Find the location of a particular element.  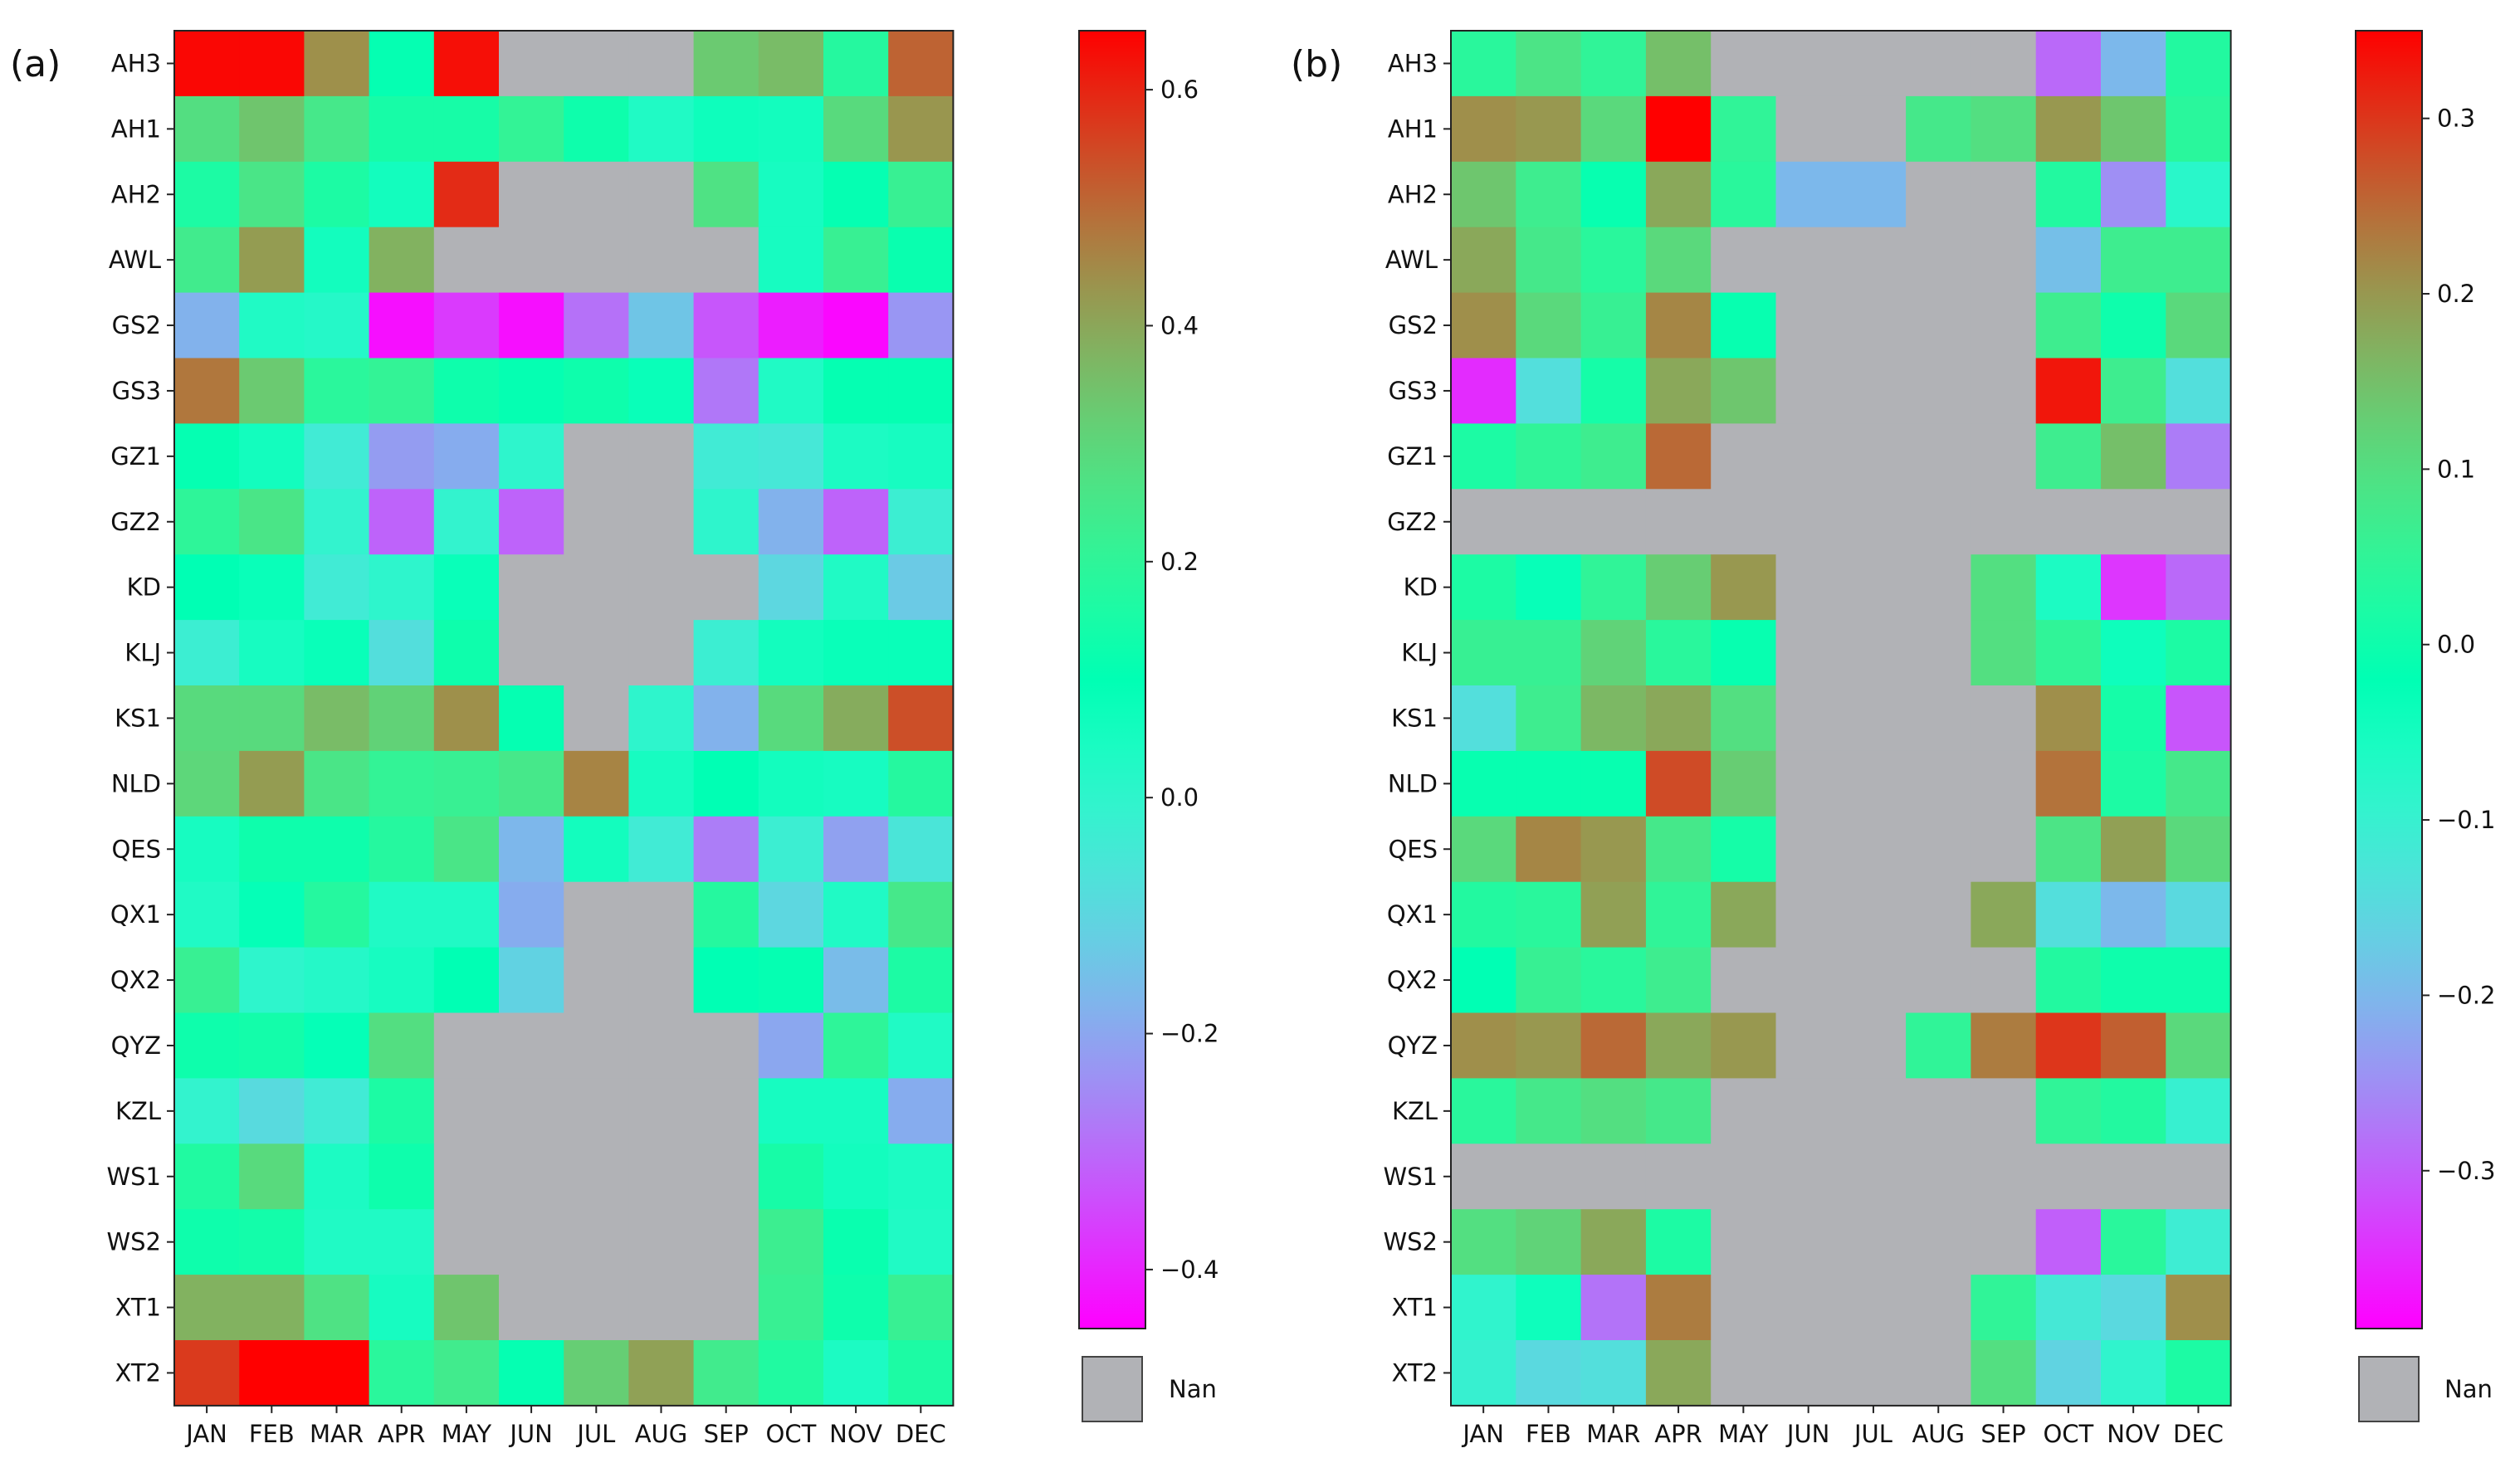

panel-label: (a) is located at coordinates (35, 64).